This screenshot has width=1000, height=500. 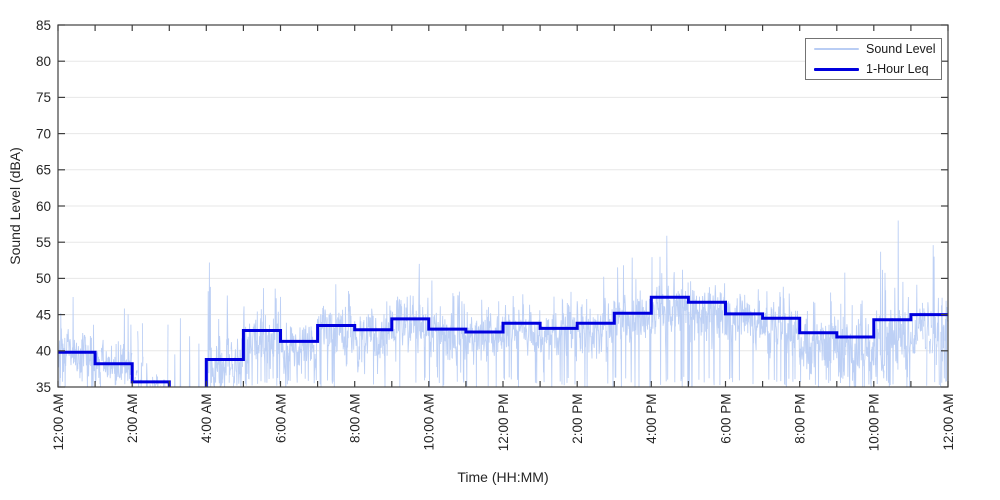 What do you see at coordinates (873, 59) in the screenshot?
I see `legend: Sound Level 1-Hour Leq` at bounding box center [873, 59].